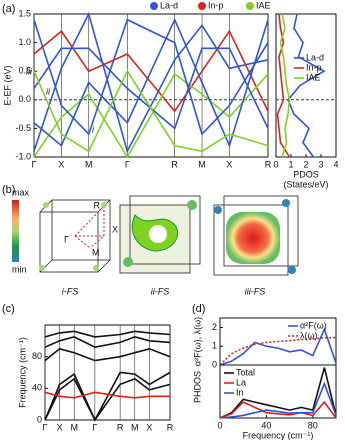 The image size is (345, 440). Describe the element at coordinates (22, 372) in the screenshot. I see `y-axis-label: Frequency (cm⁻¹)` at that location.